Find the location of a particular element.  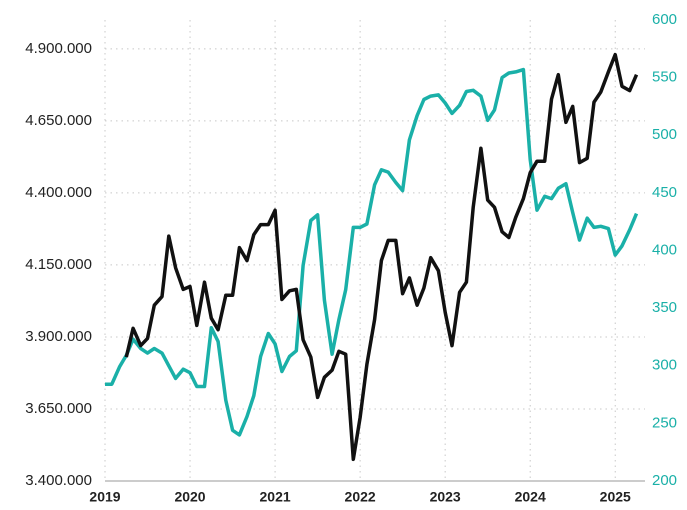

x-tick-label: 2024 is located at coordinates (530, 497).